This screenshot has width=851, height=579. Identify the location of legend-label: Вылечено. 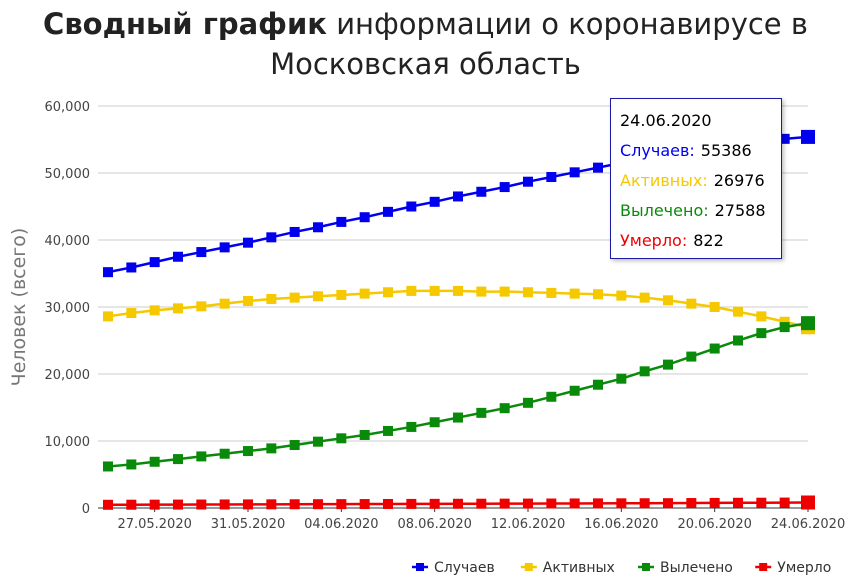
(696, 568).